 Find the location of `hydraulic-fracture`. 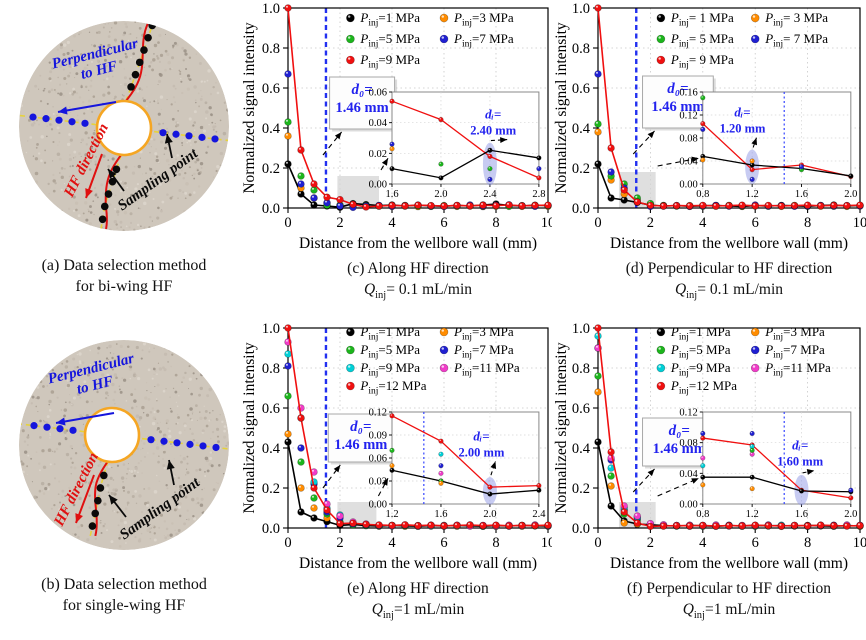

hydraulic-fracture is located at coordinates (98, 499).